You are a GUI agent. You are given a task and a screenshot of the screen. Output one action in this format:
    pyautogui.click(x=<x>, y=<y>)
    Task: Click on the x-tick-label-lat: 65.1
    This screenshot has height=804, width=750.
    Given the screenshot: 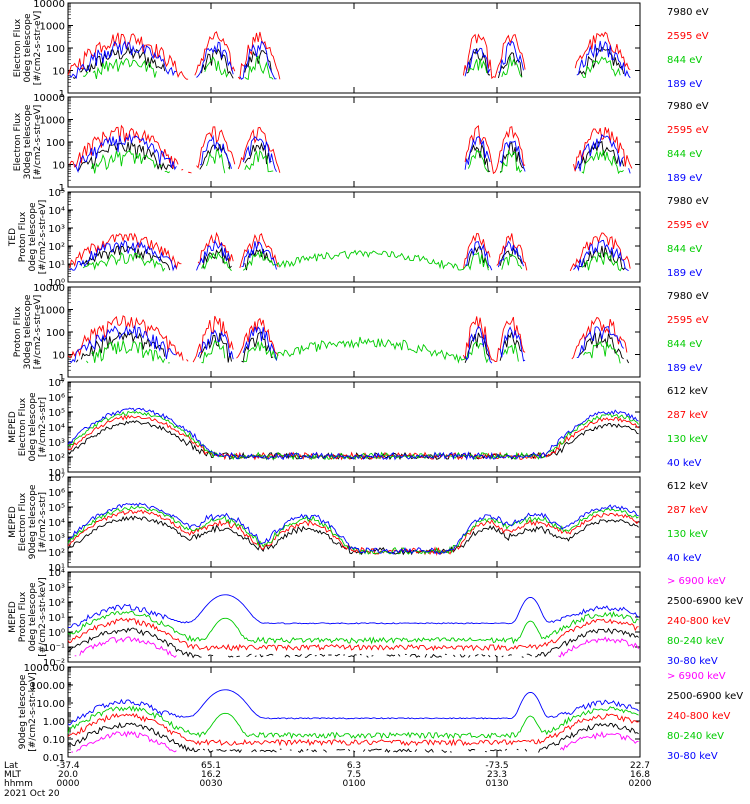 What is the action you would take?
    pyautogui.click(x=211, y=766)
    